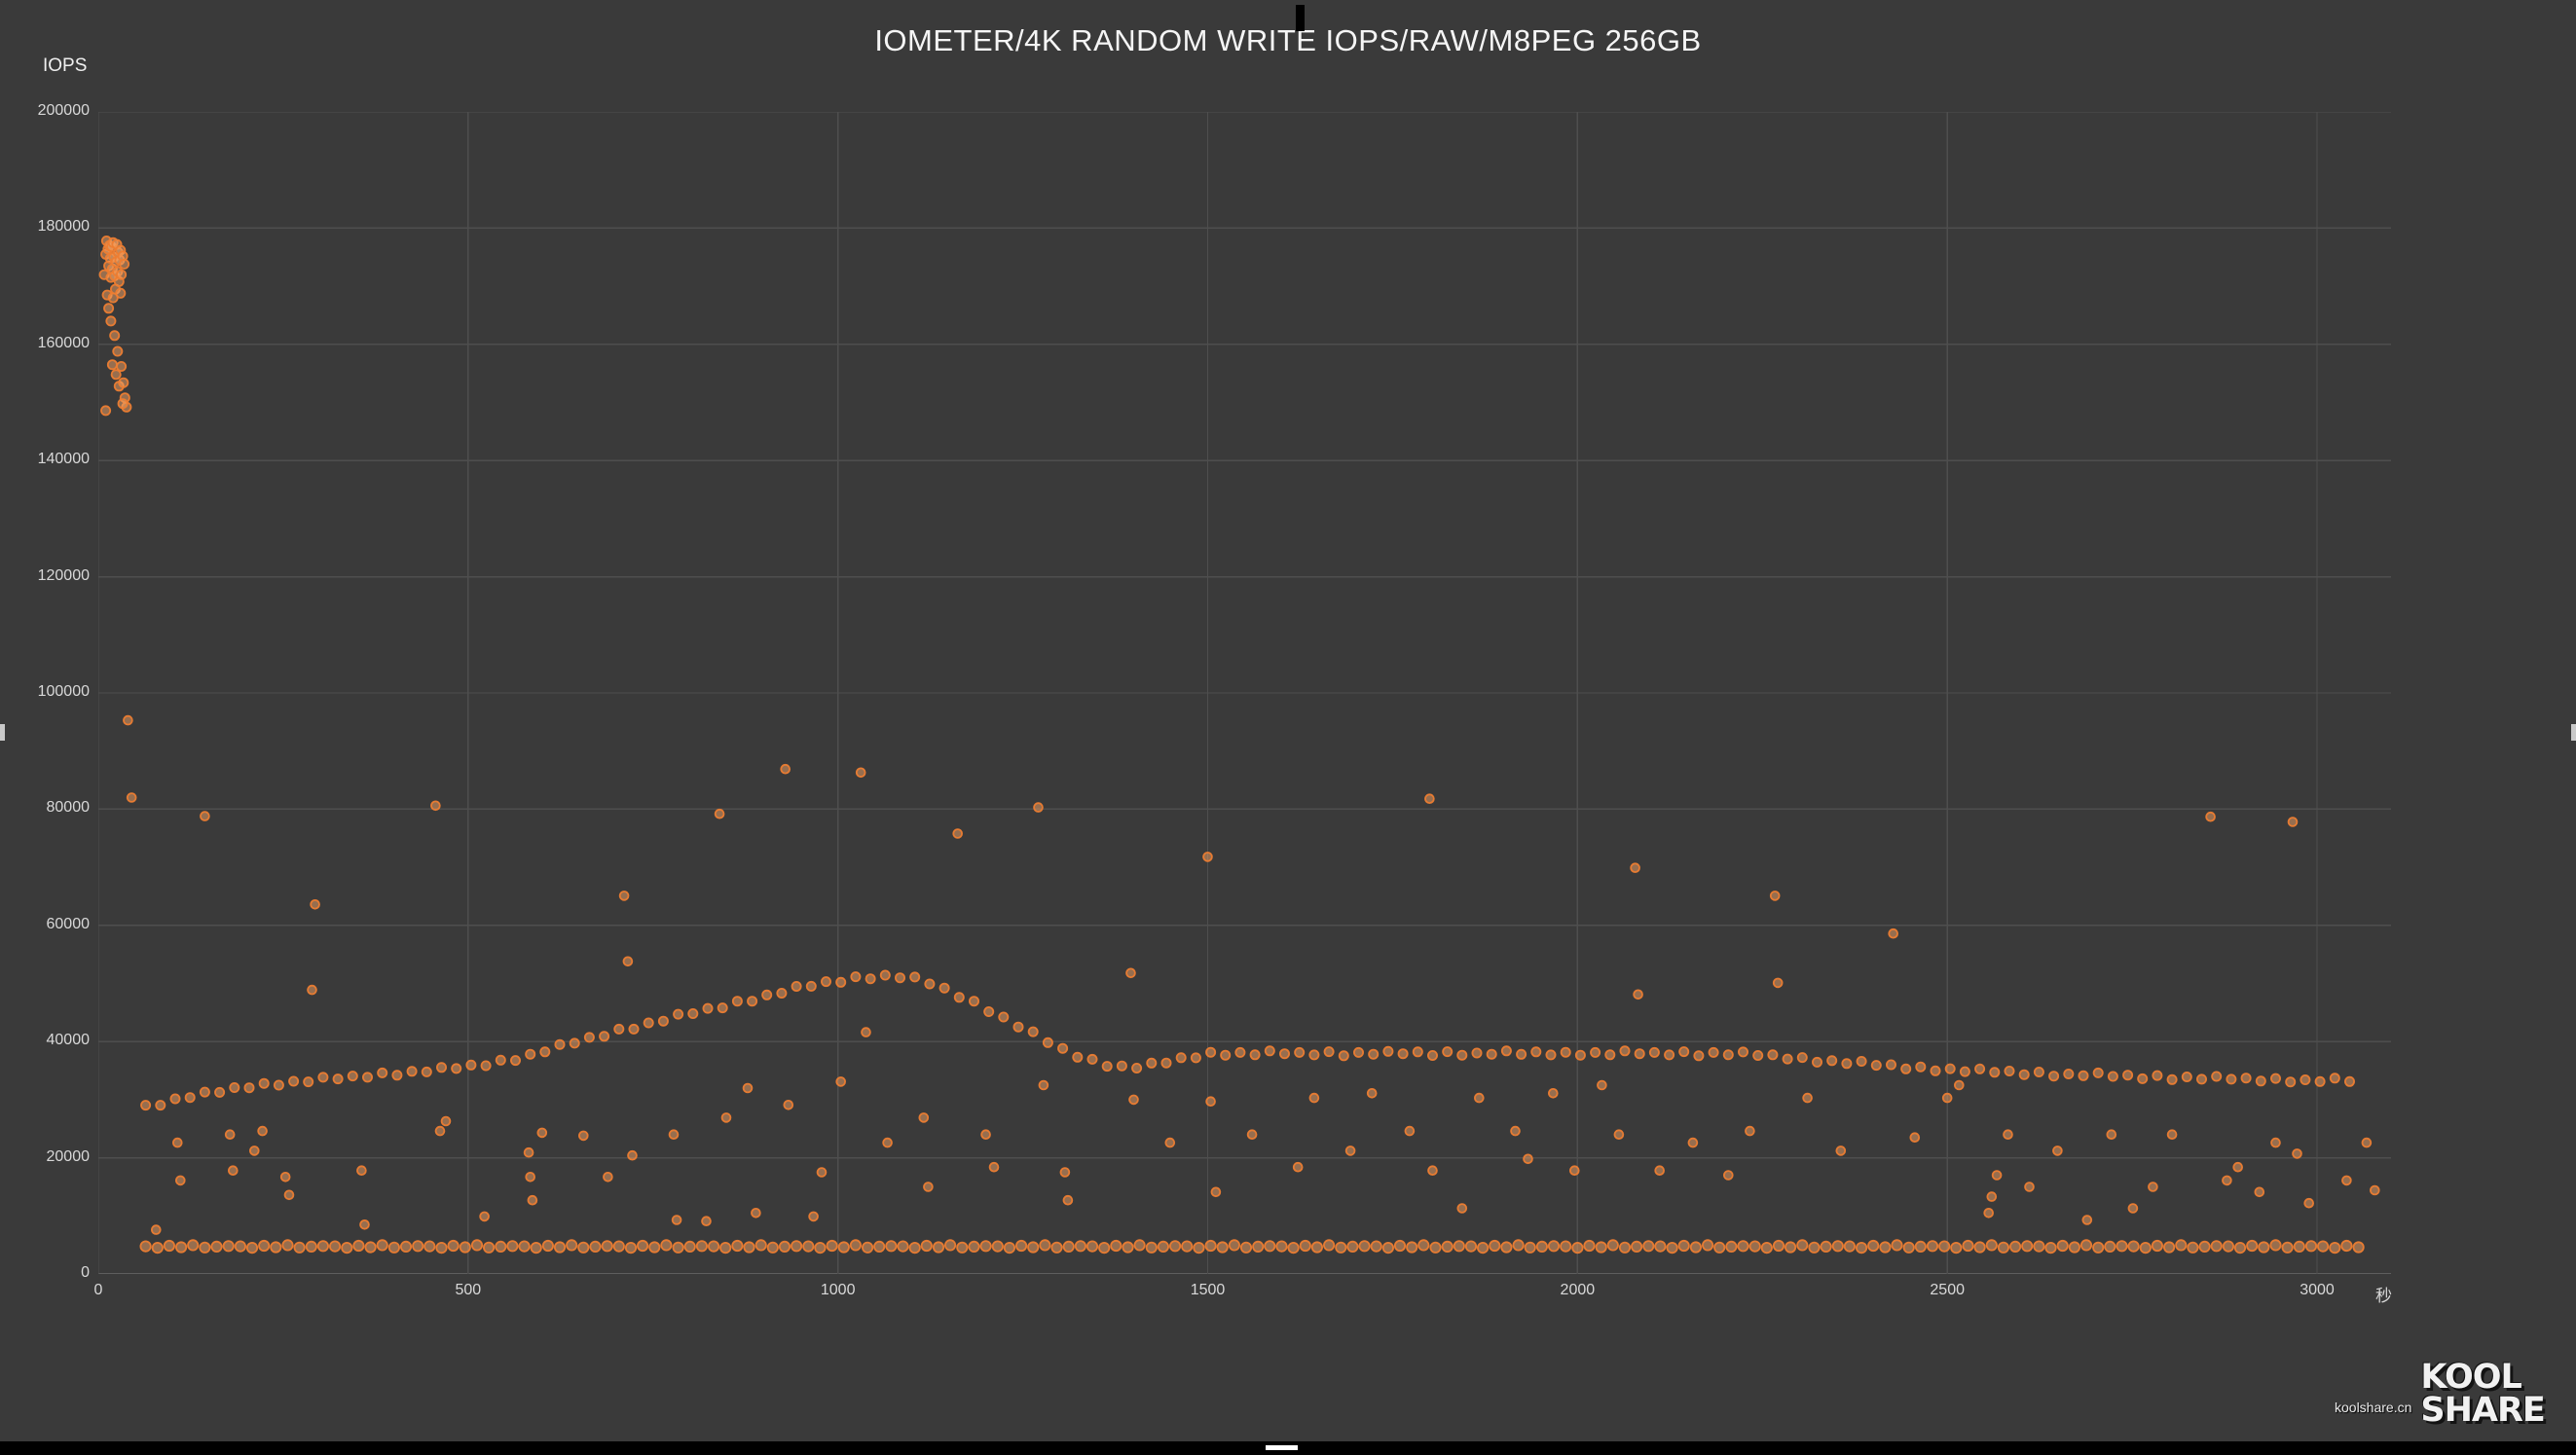 The width and height of the screenshot is (2576, 1455). Describe the element at coordinates (68, 1040) in the screenshot. I see `y-tick-label: 40000` at that location.